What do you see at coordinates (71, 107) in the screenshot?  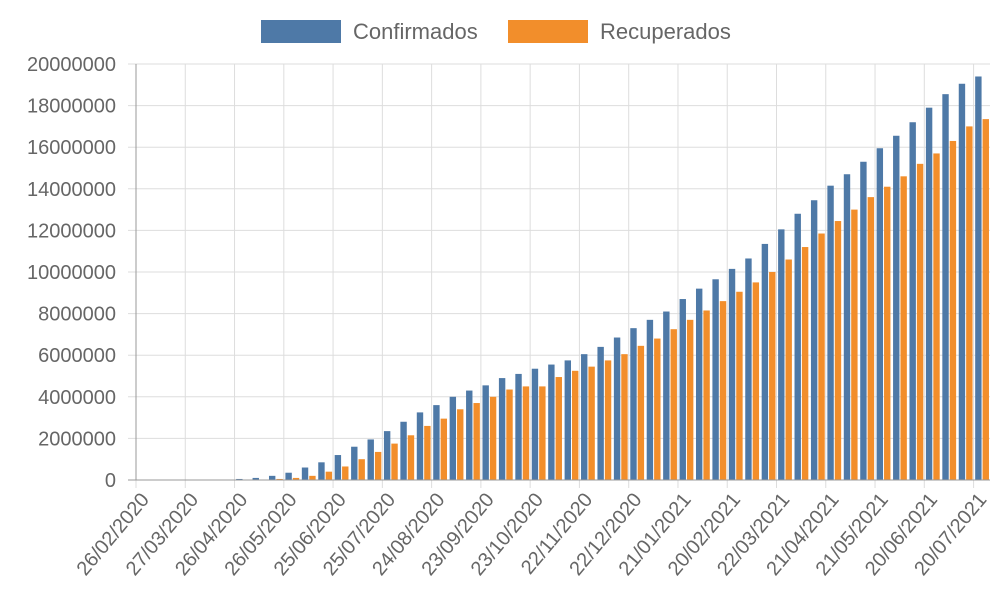 I see `y-tick-label: 18000000` at bounding box center [71, 107].